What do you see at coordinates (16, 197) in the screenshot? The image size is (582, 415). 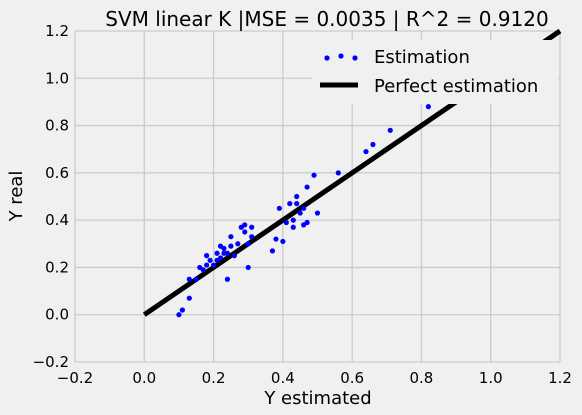 I see `y-axis-label: Y real` at bounding box center [16, 197].